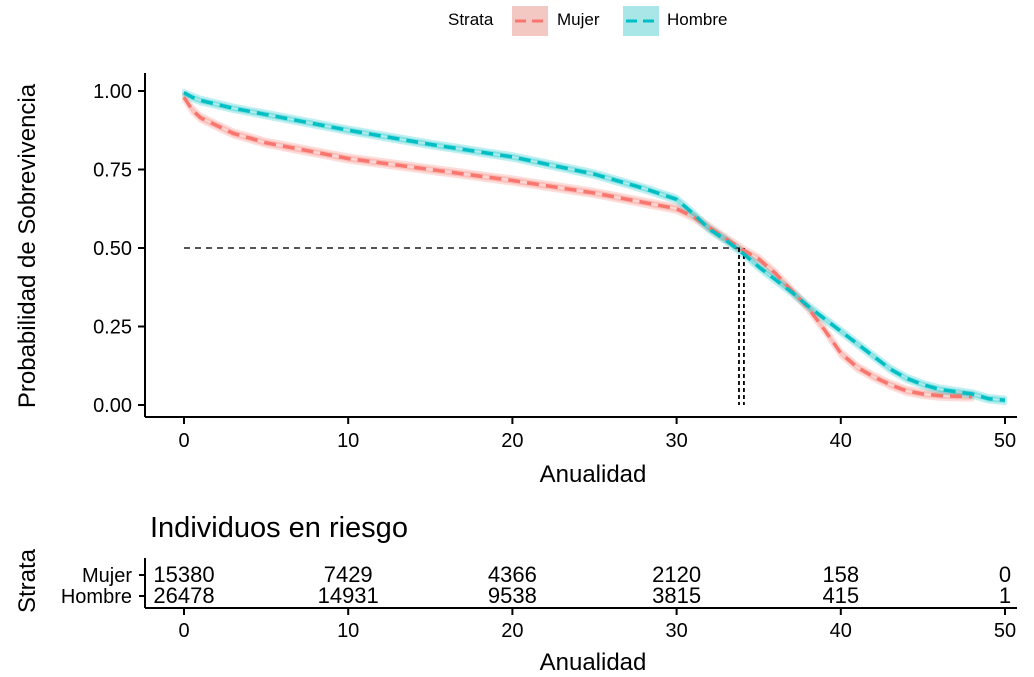  Describe the element at coordinates (697, 19) in the screenshot. I see `legend-label-hombre: Hombre` at that location.